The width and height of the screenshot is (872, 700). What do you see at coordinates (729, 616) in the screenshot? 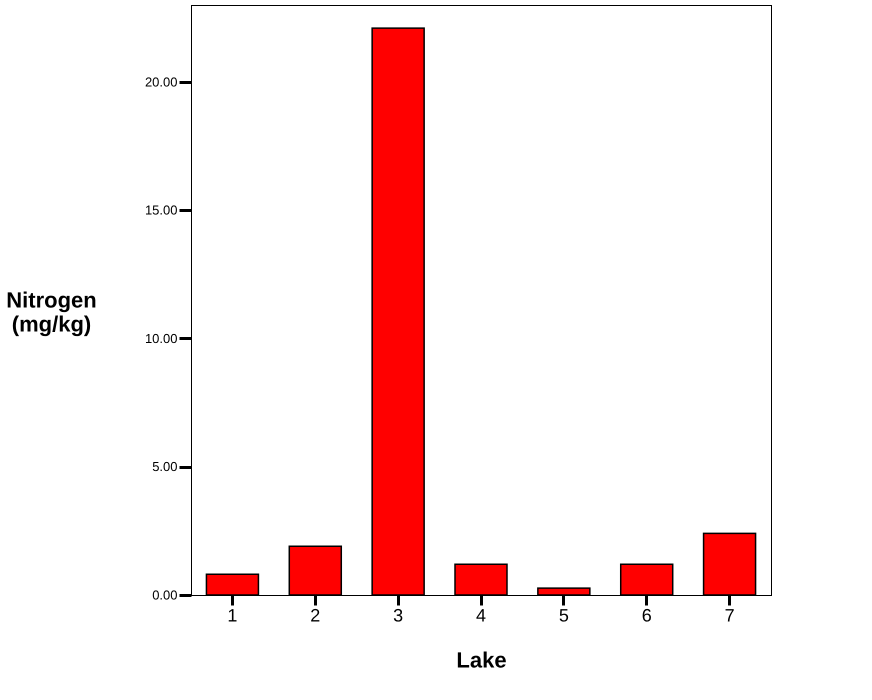
I see `x-tick-label: 7` at bounding box center [729, 616].